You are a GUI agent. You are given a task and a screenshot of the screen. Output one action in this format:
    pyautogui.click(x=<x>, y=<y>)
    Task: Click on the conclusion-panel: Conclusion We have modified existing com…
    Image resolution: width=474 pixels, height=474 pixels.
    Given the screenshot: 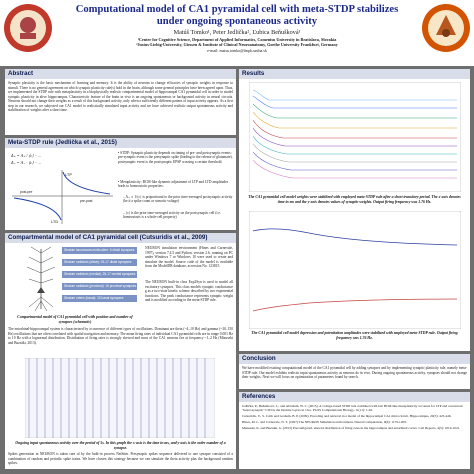 What is the action you would take?
    pyautogui.click(x=354, y=371)
    